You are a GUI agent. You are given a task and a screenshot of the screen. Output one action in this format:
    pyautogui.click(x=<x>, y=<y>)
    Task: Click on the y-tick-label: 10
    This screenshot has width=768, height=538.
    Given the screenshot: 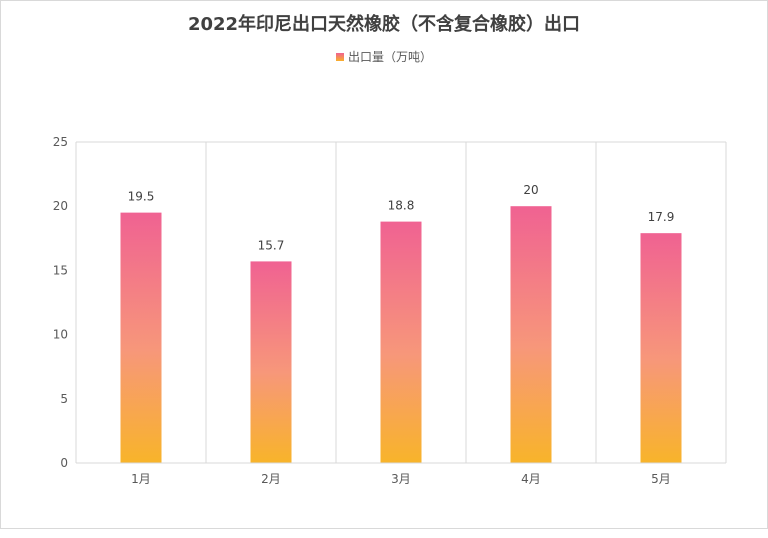 What is the action you would take?
    pyautogui.click(x=60, y=335)
    